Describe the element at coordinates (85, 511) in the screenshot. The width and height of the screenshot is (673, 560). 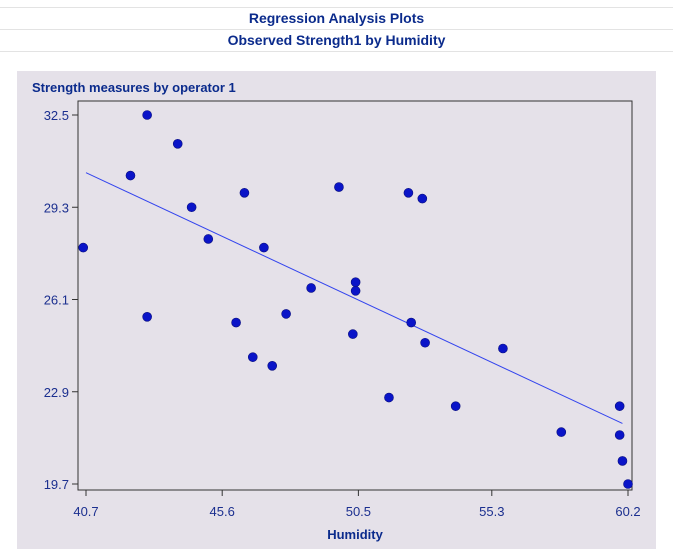
I see `x-tick-label: 40.7` at that location.